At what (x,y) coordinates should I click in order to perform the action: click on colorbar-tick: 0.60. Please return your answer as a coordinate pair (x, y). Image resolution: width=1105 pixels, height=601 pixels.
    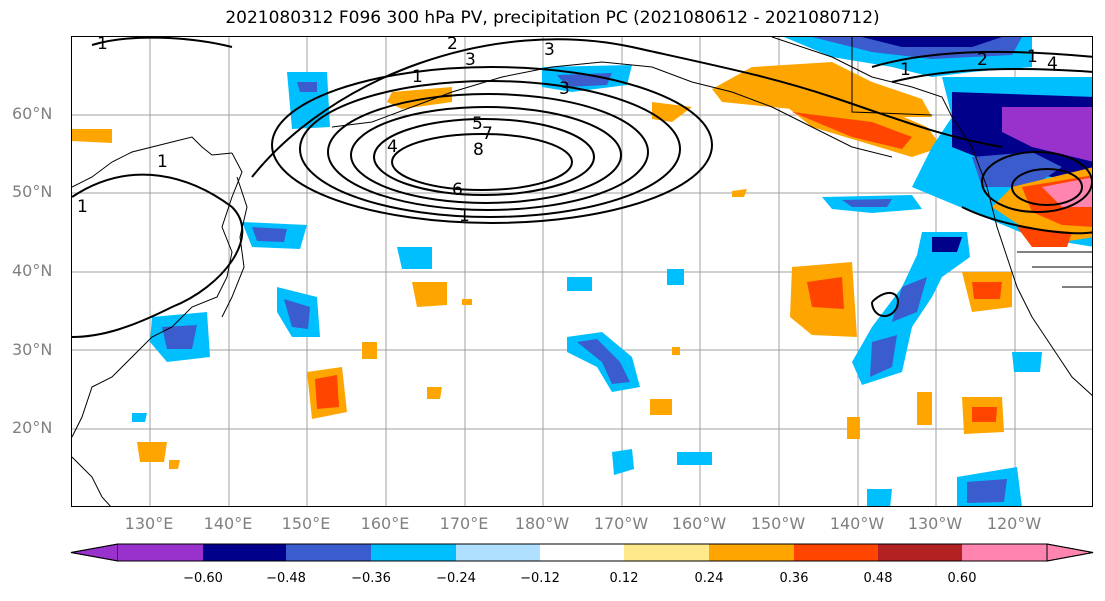
    Looking at the image, I should click on (962, 578).